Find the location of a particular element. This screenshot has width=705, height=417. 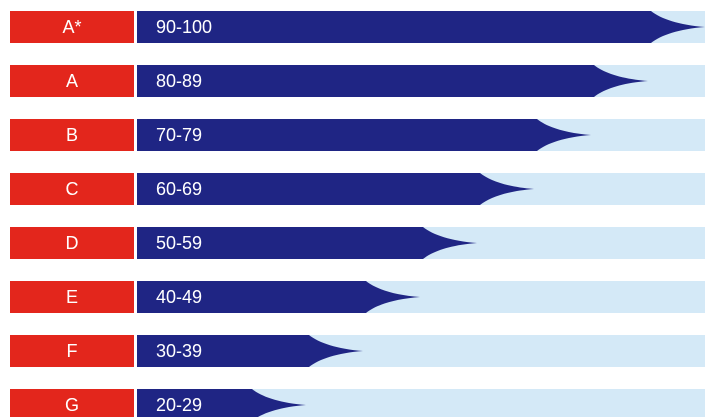

grade-row: A 80-89 is located at coordinates (357, 81).